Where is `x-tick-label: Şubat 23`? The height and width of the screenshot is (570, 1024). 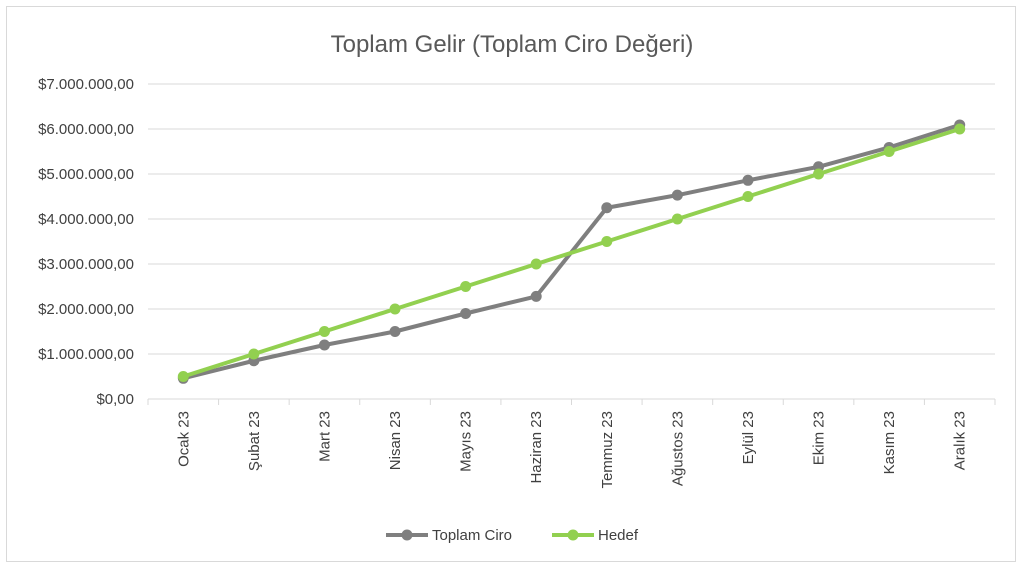 x-tick-label: Şubat 23 is located at coordinates (254, 441).